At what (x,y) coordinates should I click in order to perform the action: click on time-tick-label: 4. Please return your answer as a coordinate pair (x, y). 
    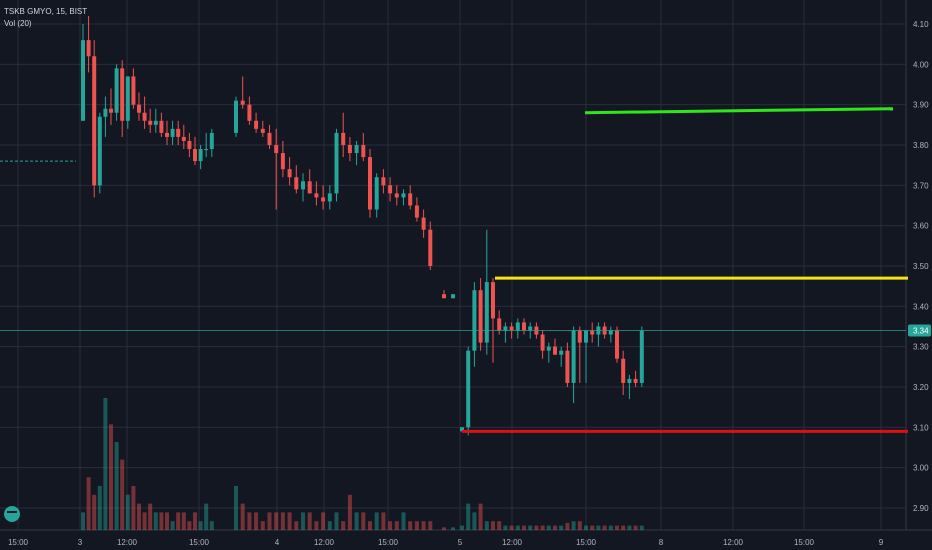
    Looking at the image, I should click on (277, 542).